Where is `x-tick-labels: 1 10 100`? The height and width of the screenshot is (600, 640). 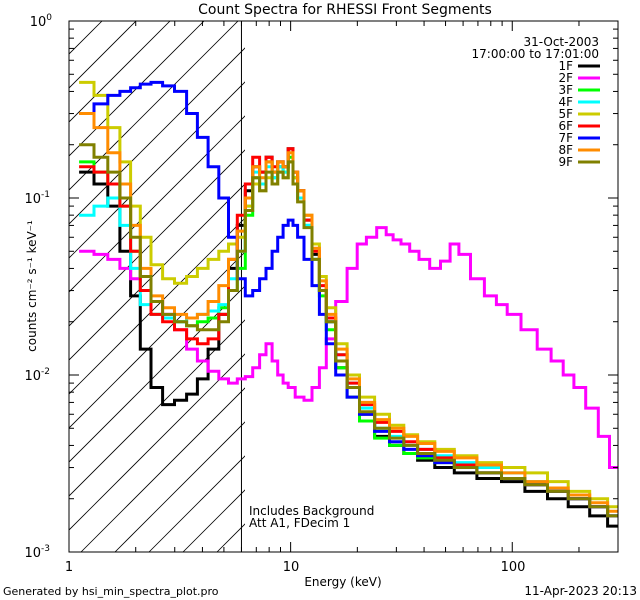
x-tick-labels: 1 10 100 is located at coordinates (295, 567).